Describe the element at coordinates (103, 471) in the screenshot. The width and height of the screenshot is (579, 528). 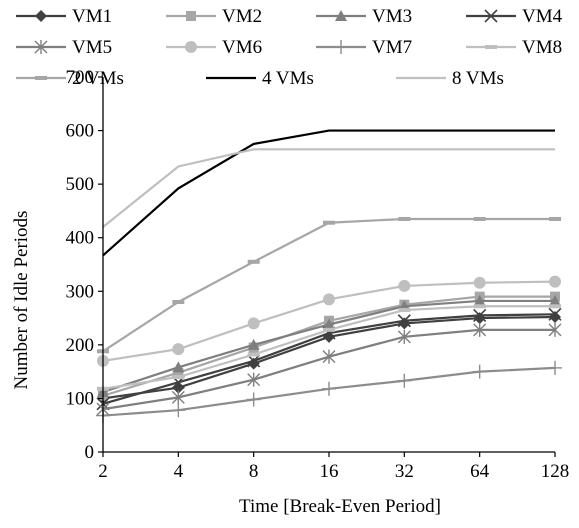
I see `x-tick-label: 2` at that location.